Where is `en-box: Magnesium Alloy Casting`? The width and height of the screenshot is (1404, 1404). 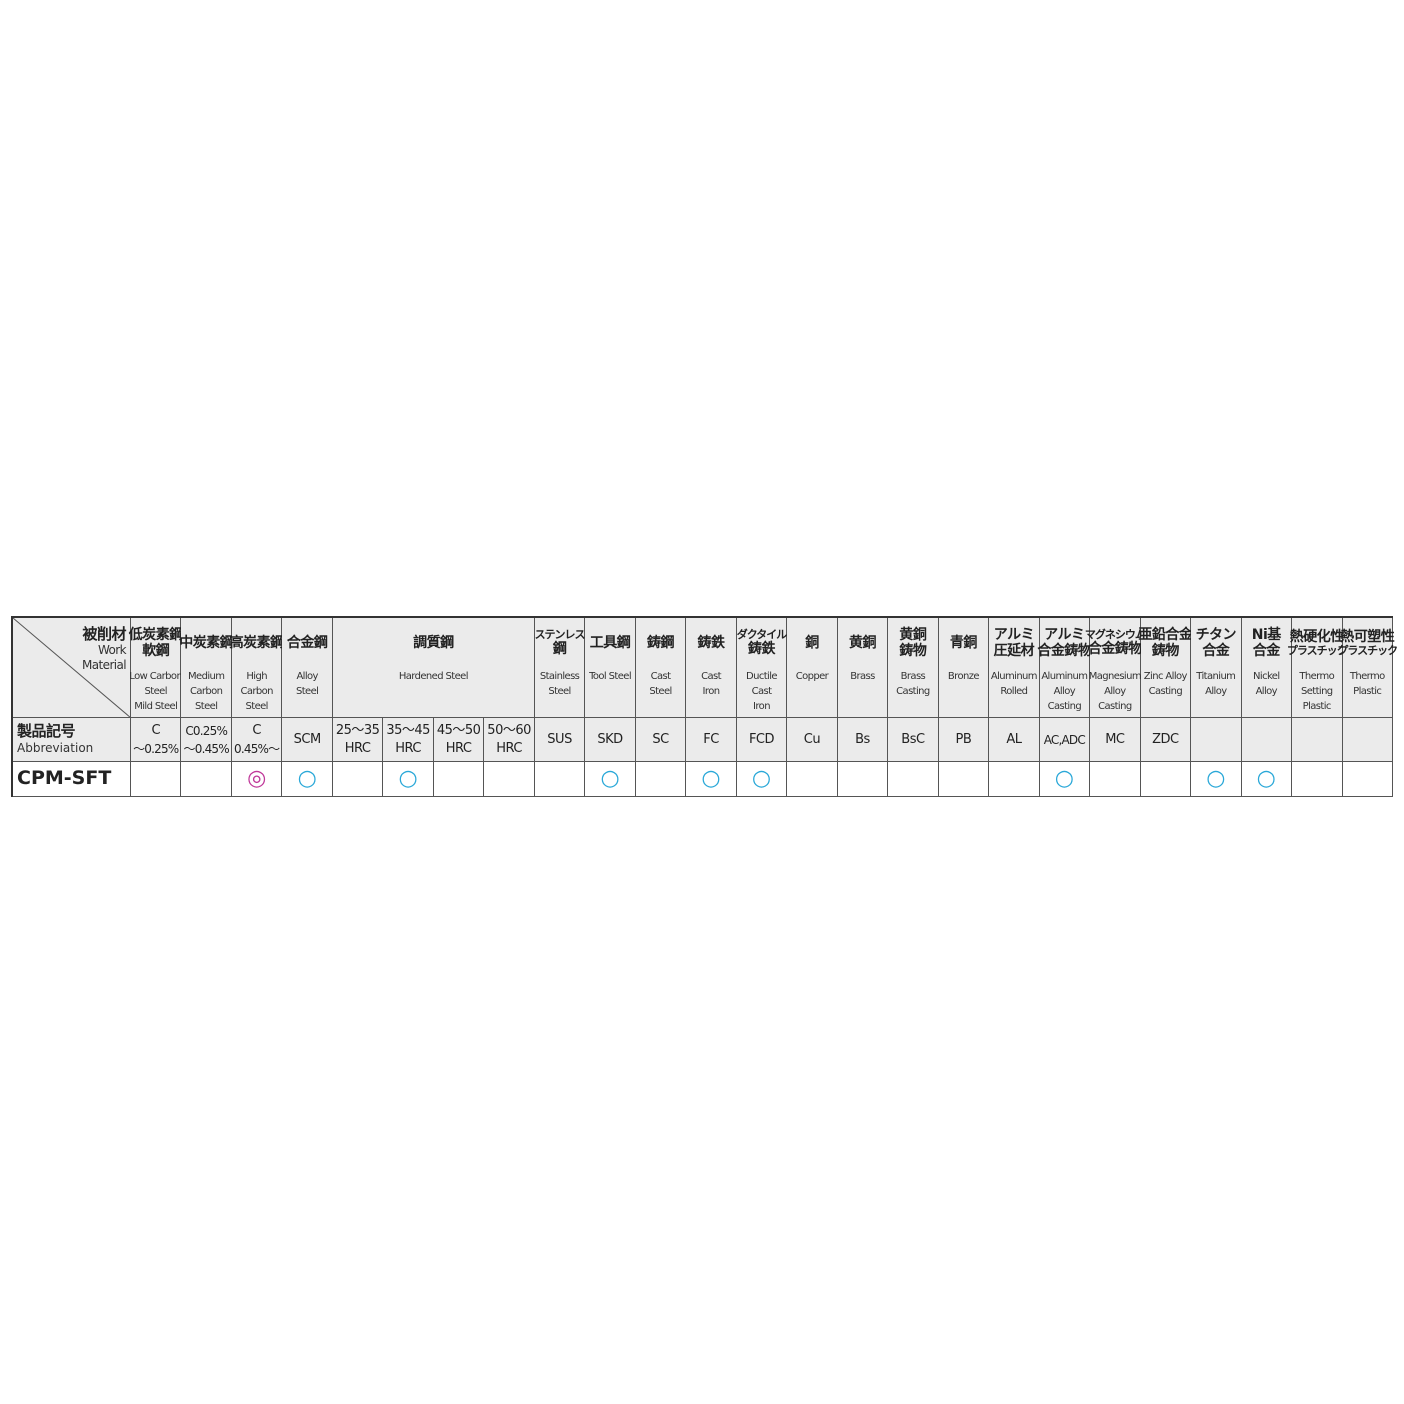
en-box: Magnesium Alloy Casting is located at coordinates (1115, 692).